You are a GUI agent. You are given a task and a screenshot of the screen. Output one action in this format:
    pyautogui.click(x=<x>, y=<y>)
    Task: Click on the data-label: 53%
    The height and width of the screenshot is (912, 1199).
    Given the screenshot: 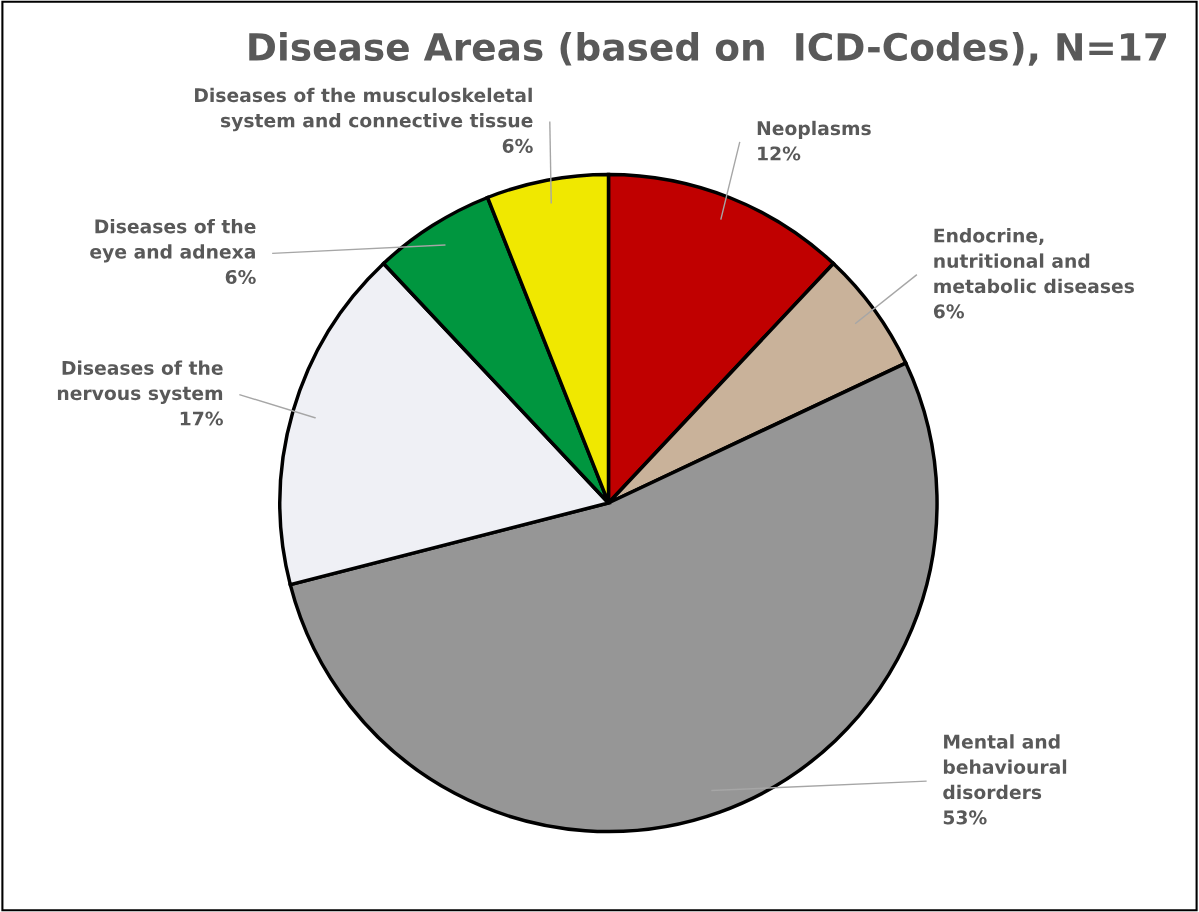 What is the action you would take?
    pyautogui.click(x=965, y=817)
    